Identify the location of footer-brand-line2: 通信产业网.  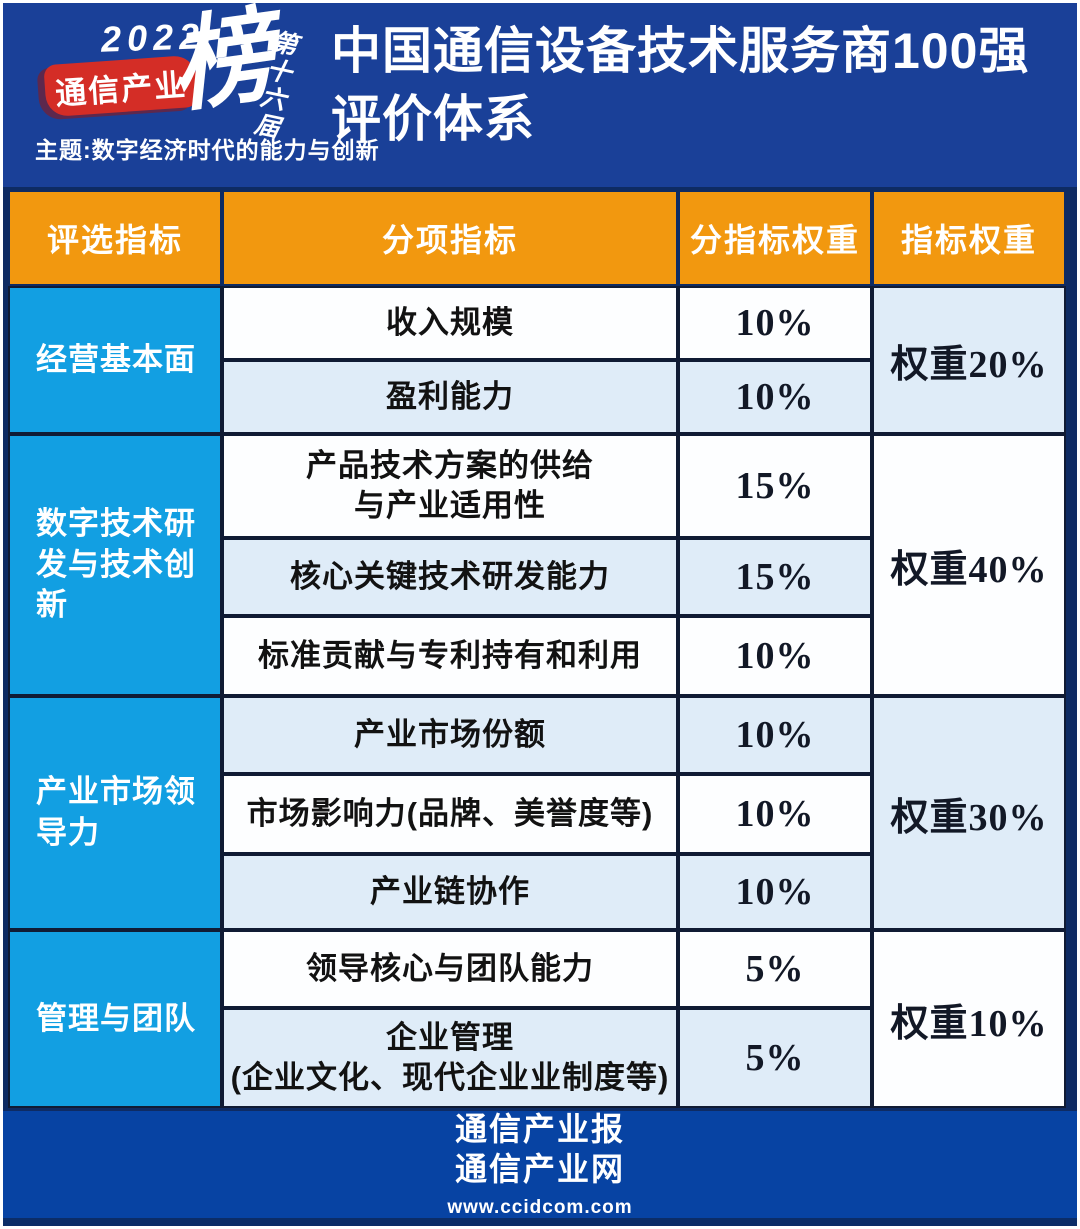
(539, 1168).